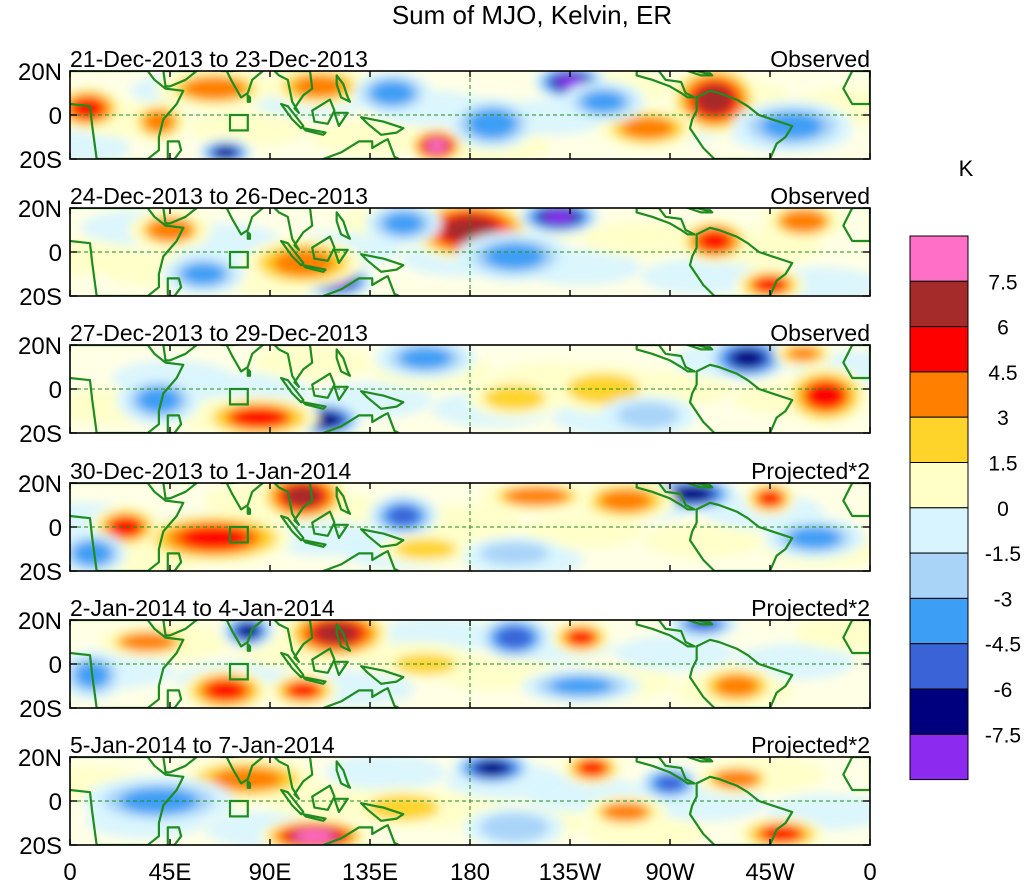 The image size is (1024, 889). Describe the element at coordinates (1003, 554) in the screenshot. I see `colorbar-label: -1.5` at that location.